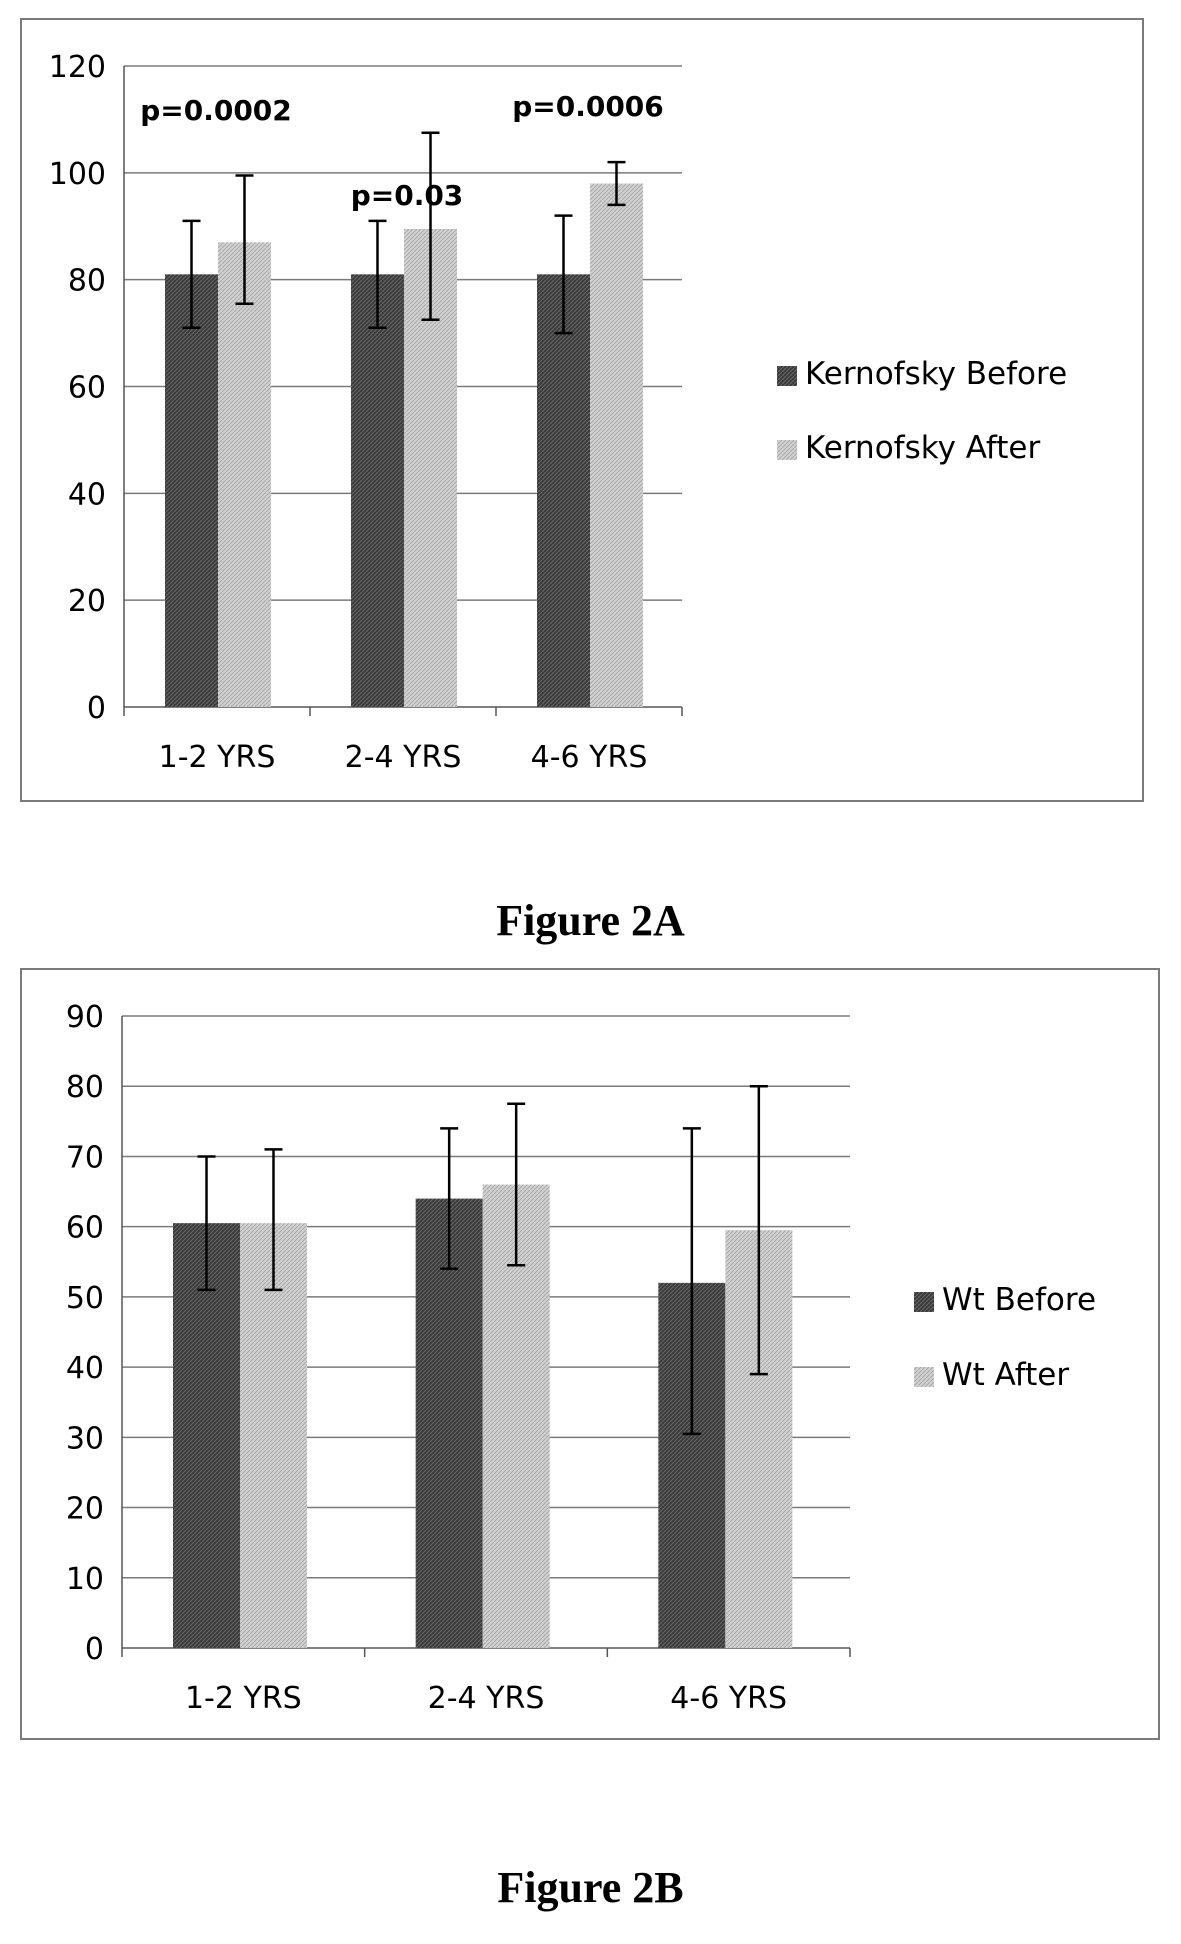 This screenshot has height=1944, width=1181. I want to click on y-tick-label: 70, so click(85, 1157).